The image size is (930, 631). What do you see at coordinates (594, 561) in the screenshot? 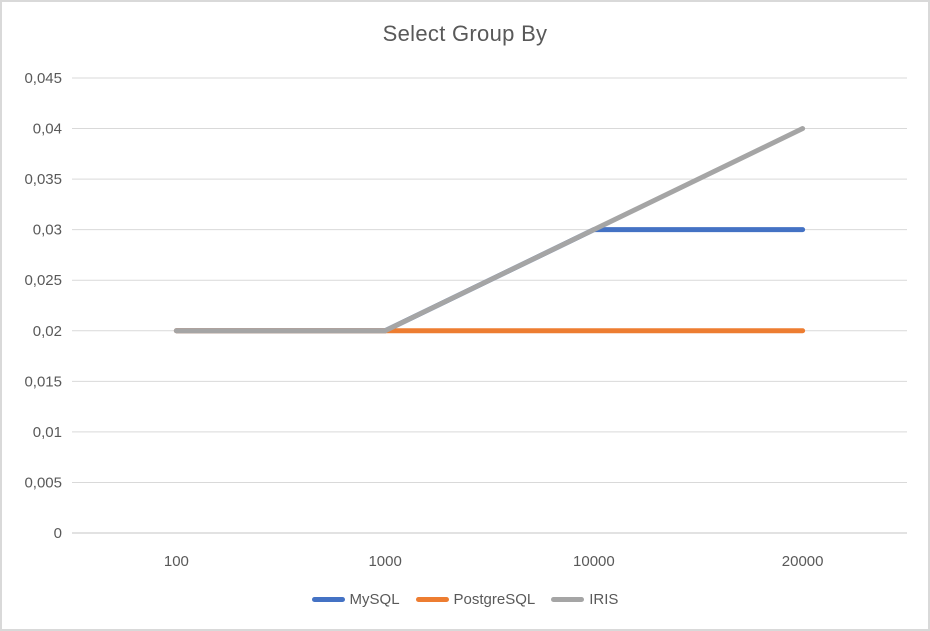
I see `x-axis-tick-label: 10000` at bounding box center [594, 561].